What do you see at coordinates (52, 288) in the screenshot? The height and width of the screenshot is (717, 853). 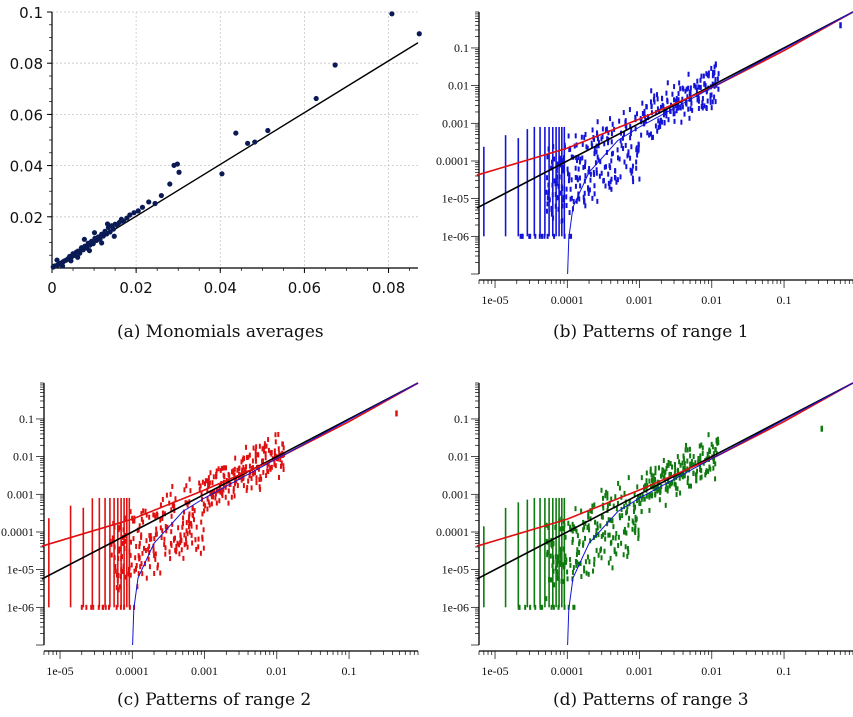 I see `tick-label-x: 0` at bounding box center [52, 288].